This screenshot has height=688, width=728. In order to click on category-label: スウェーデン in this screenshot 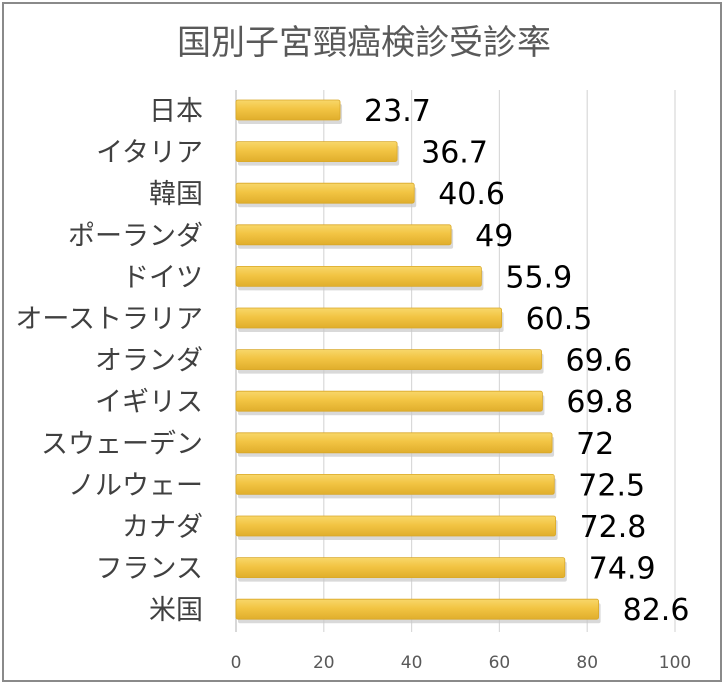, I will do `click(122, 444)`.